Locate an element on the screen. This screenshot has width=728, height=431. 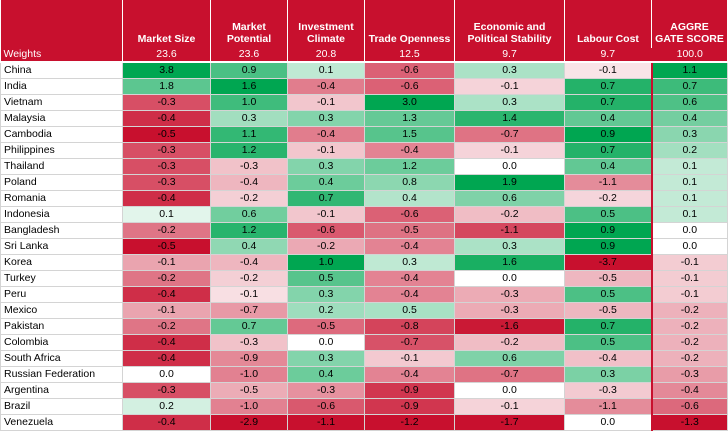
country-name: Poland is located at coordinates (61, 182).